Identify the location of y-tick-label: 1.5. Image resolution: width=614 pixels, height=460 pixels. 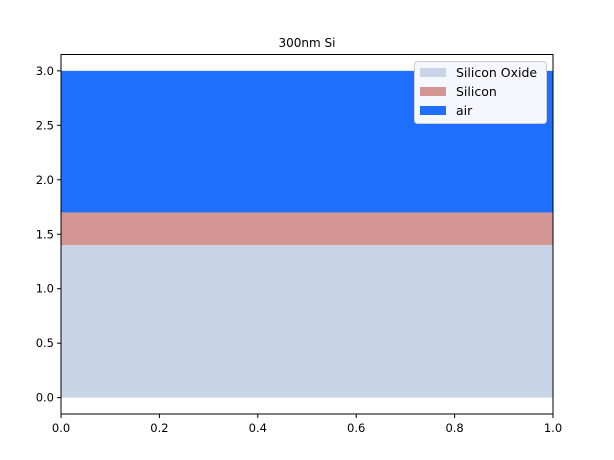
(45, 234).